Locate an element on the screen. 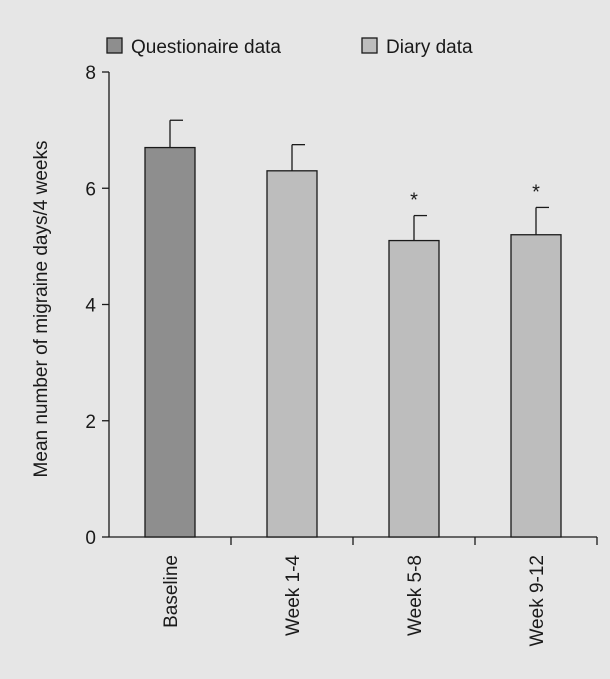 The image size is (610, 679). x-tick-label: Week 1-4 is located at coordinates (293, 595).